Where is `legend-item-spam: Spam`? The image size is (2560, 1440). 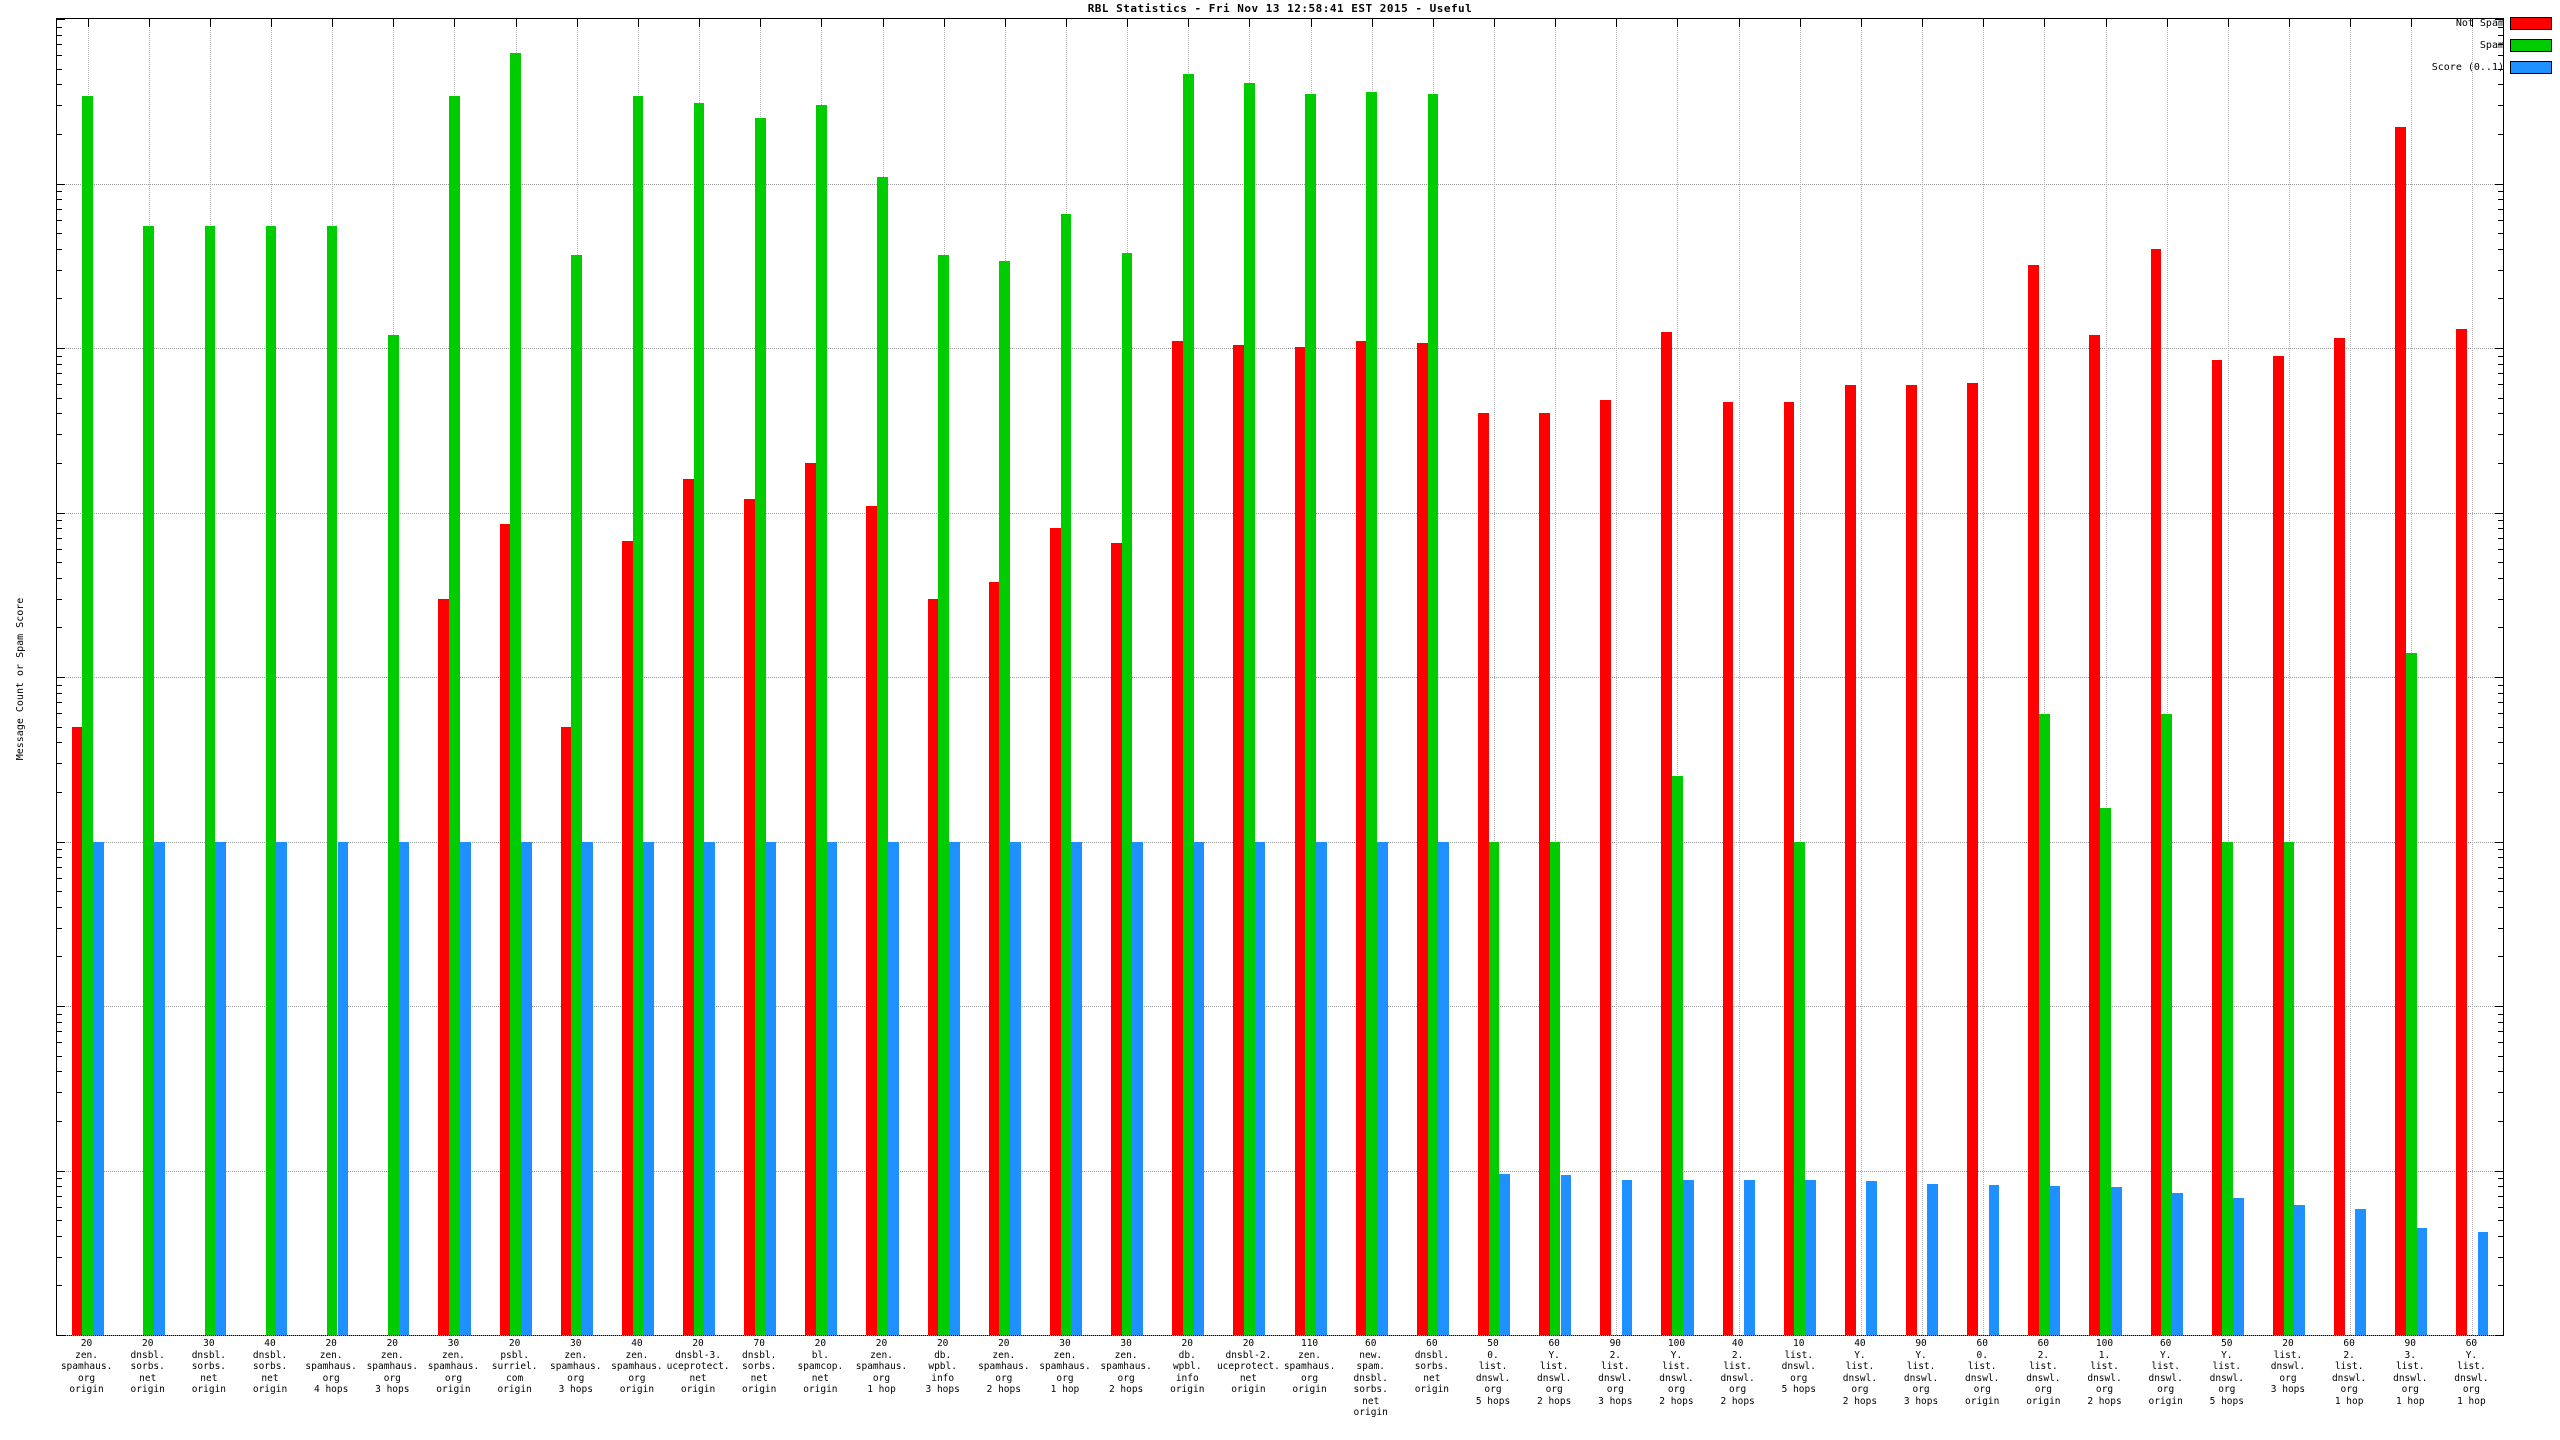 legend-item-spam: Spam is located at coordinates (2477, 45).